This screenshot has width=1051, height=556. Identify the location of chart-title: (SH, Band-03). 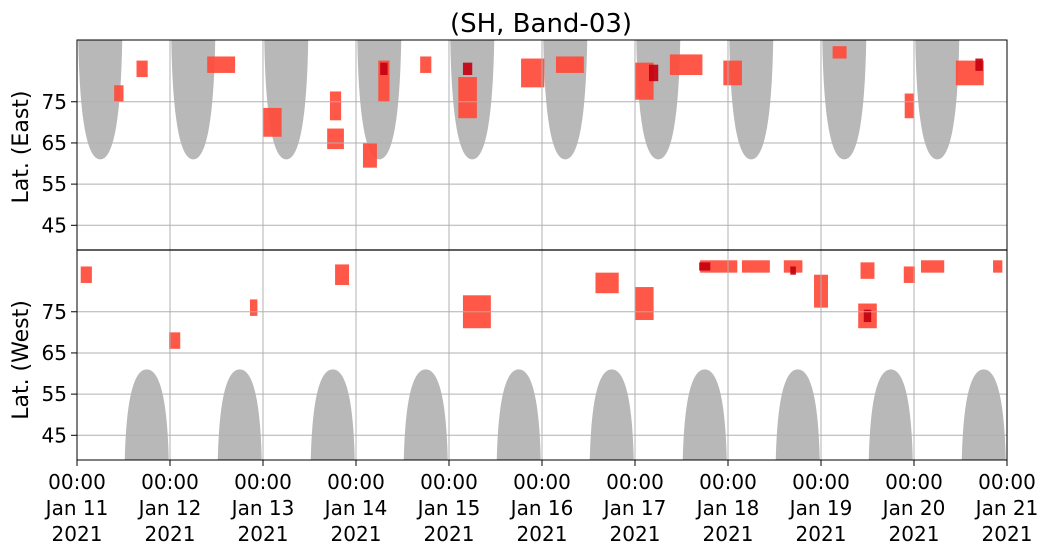
(541, 24).